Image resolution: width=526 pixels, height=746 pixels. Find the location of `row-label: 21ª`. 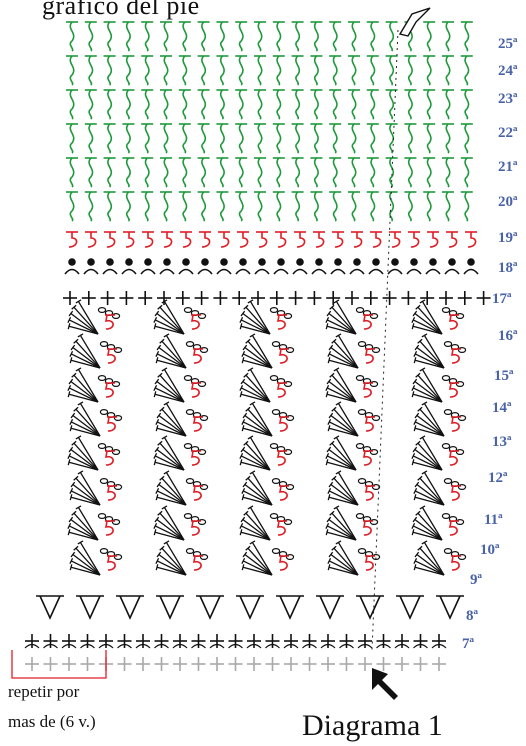

row-label: 21ª is located at coordinates (508, 167).